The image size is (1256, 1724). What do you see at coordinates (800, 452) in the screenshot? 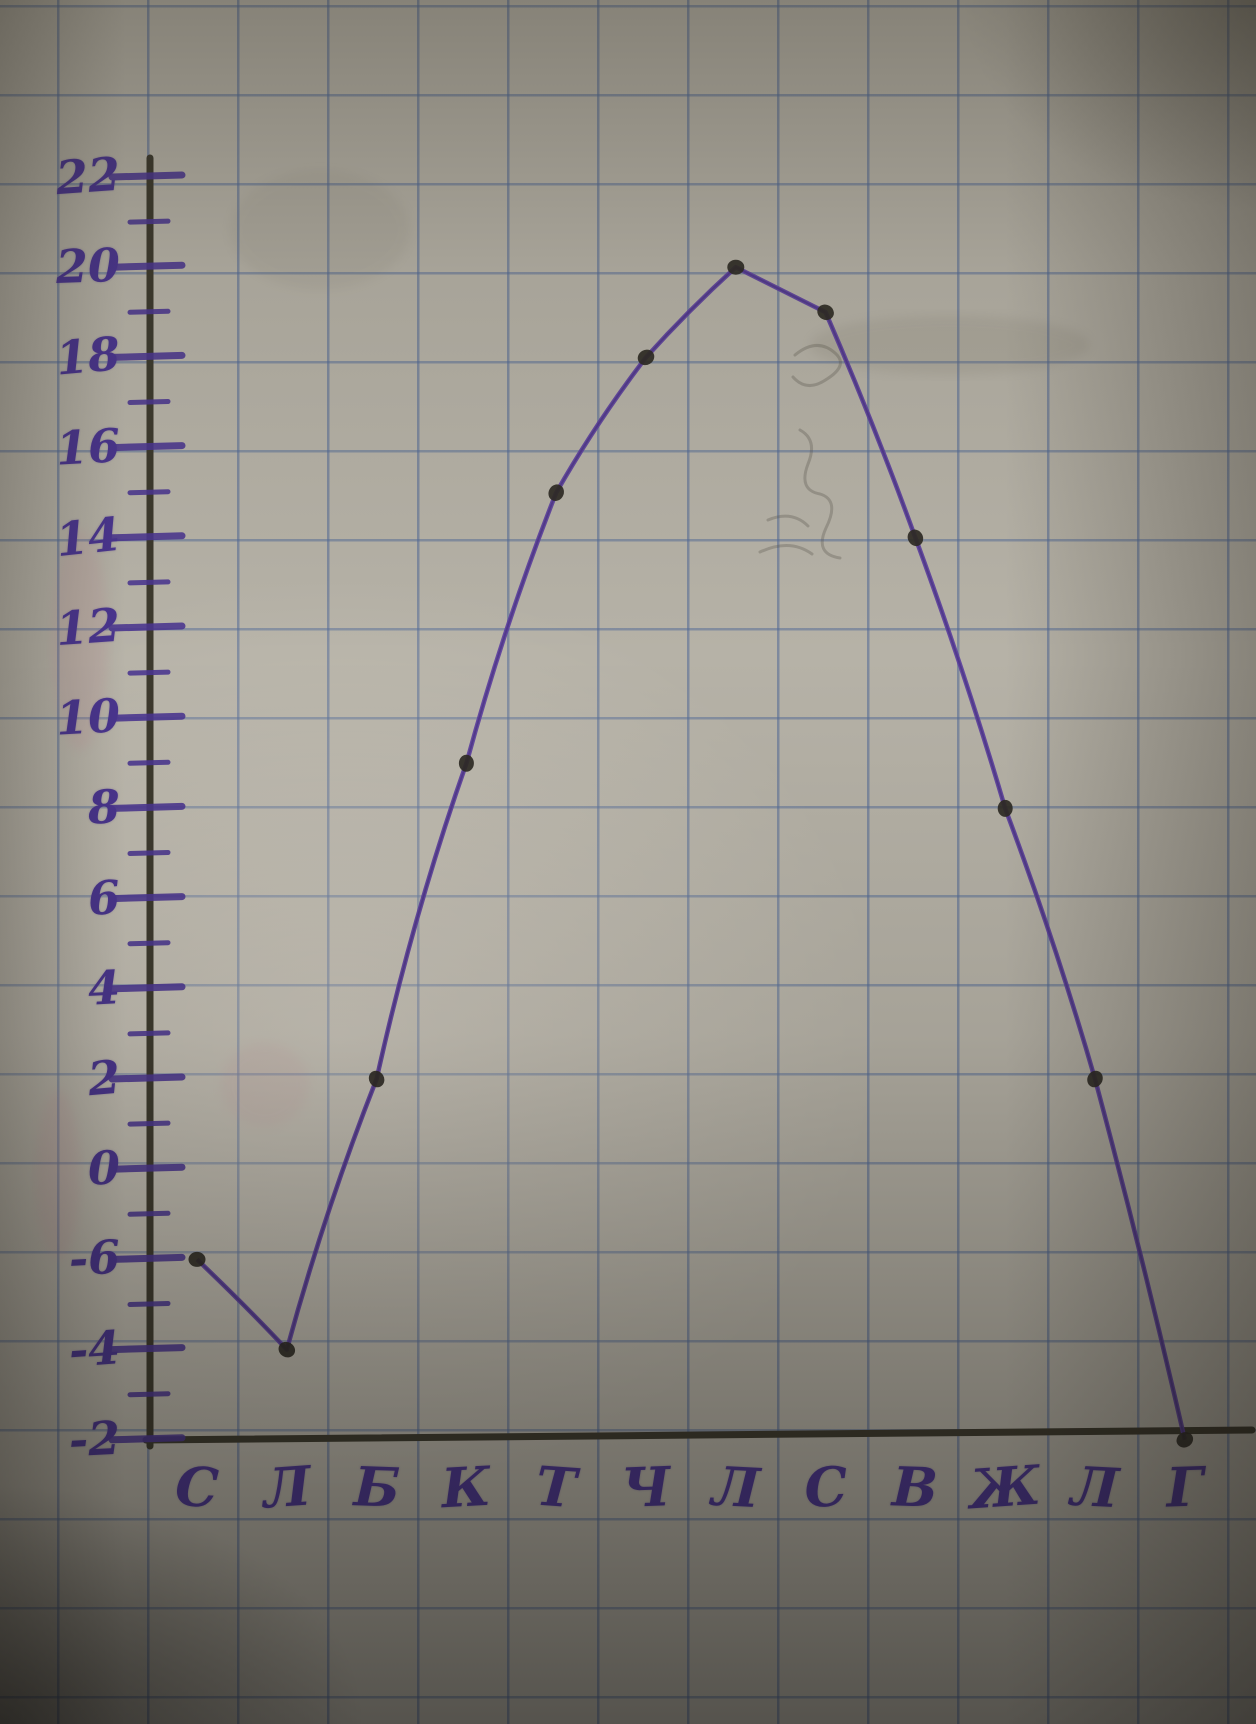
I see `pencil-scribble` at bounding box center [800, 452].